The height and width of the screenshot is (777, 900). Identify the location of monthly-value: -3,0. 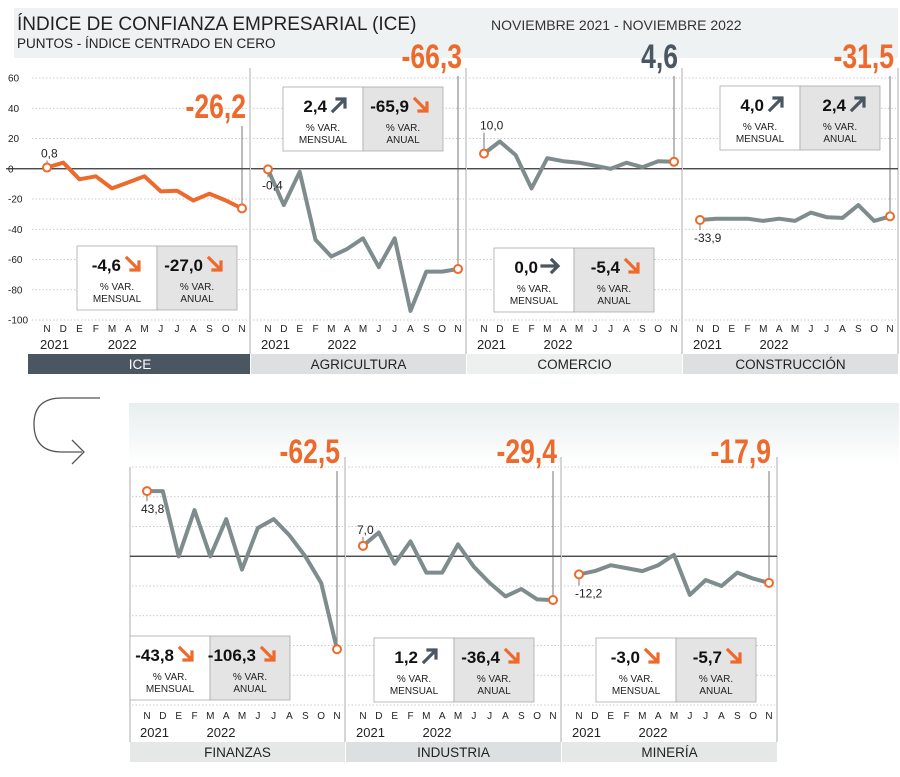
(625, 657).